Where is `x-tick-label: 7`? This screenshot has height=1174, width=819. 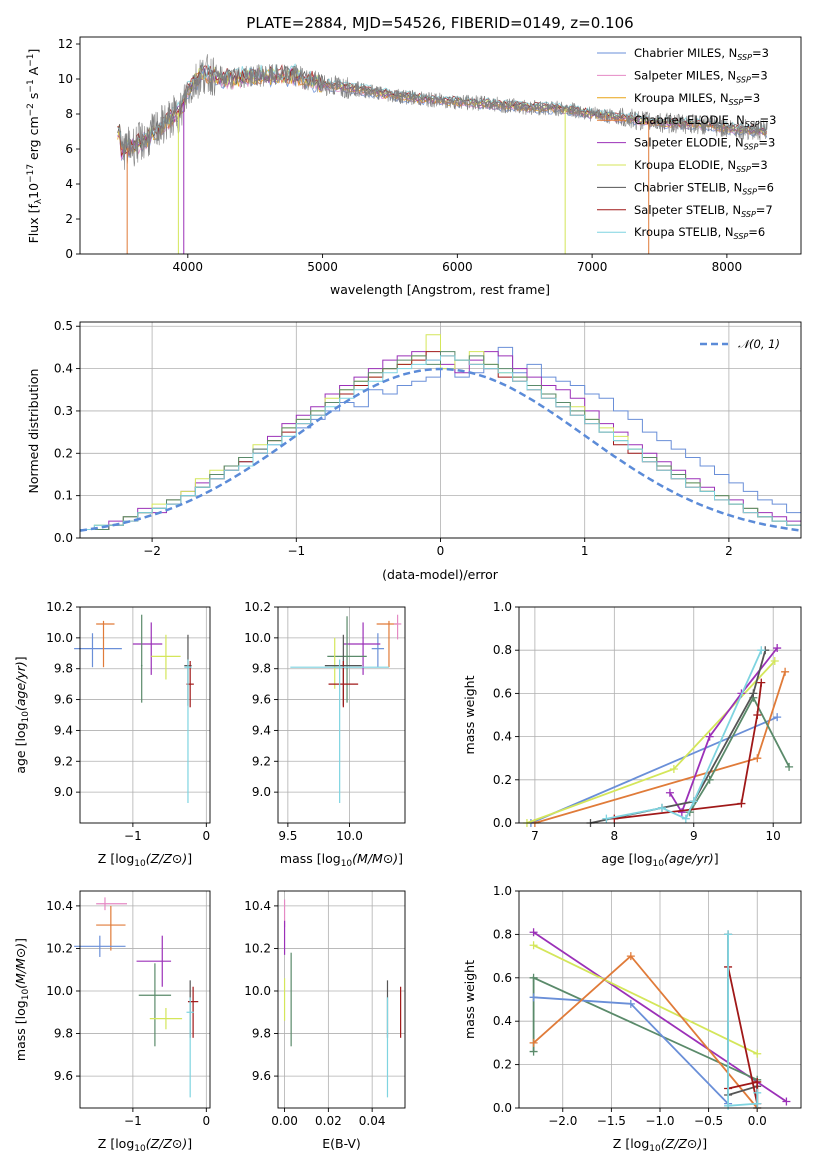
x-tick-label: 7 is located at coordinates (535, 836).